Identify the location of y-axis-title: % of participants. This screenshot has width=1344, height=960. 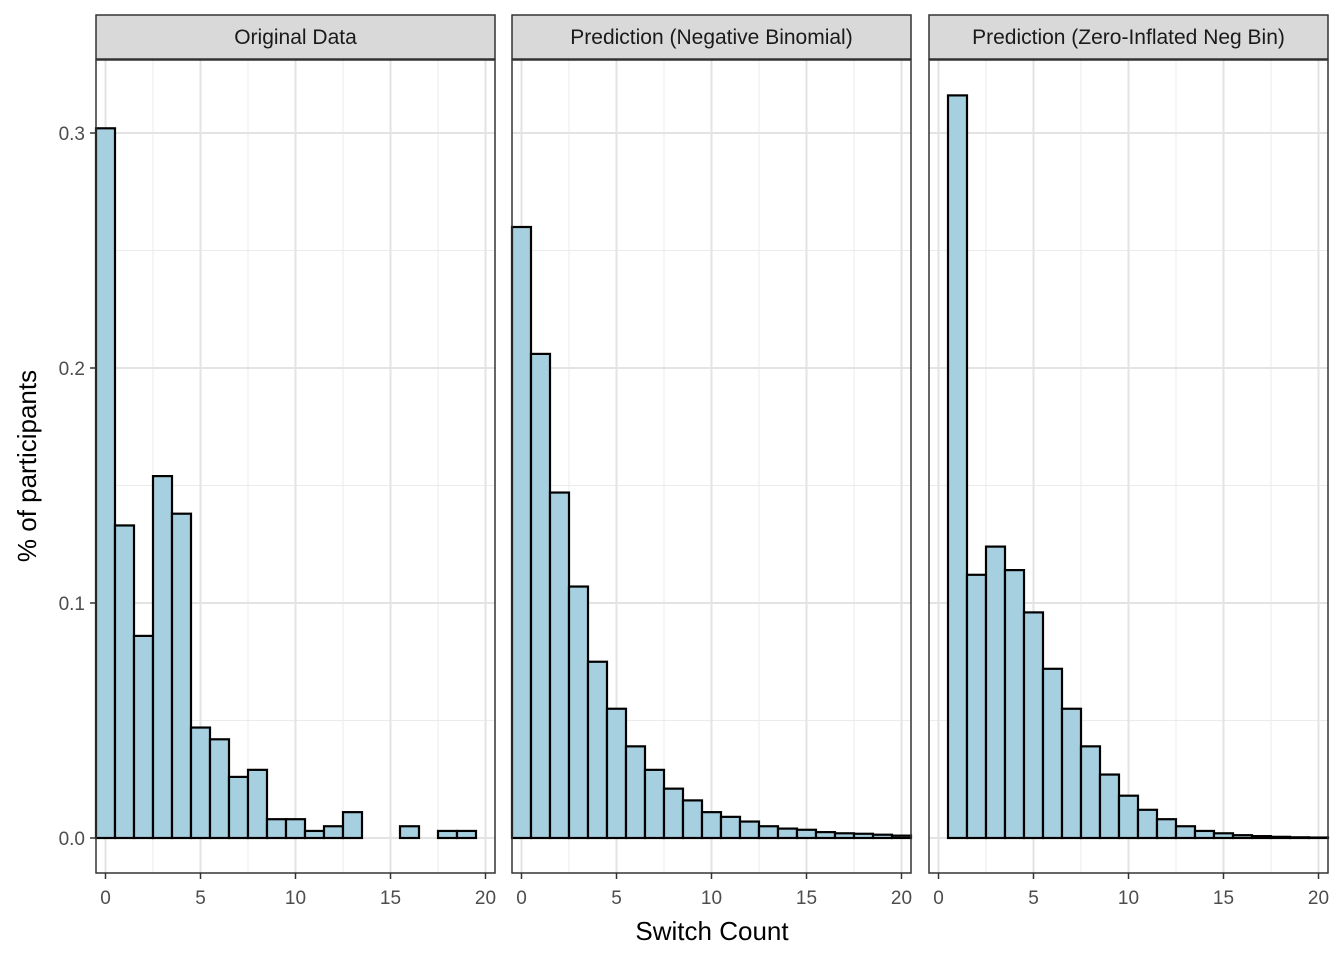
(27, 466).